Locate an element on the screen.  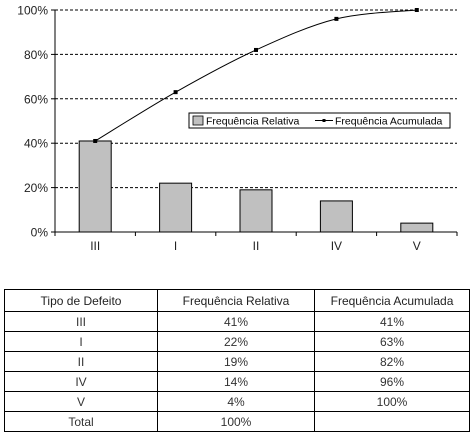
header-relative-frequency: Frequência Relativa is located at coordinates (236, 300).